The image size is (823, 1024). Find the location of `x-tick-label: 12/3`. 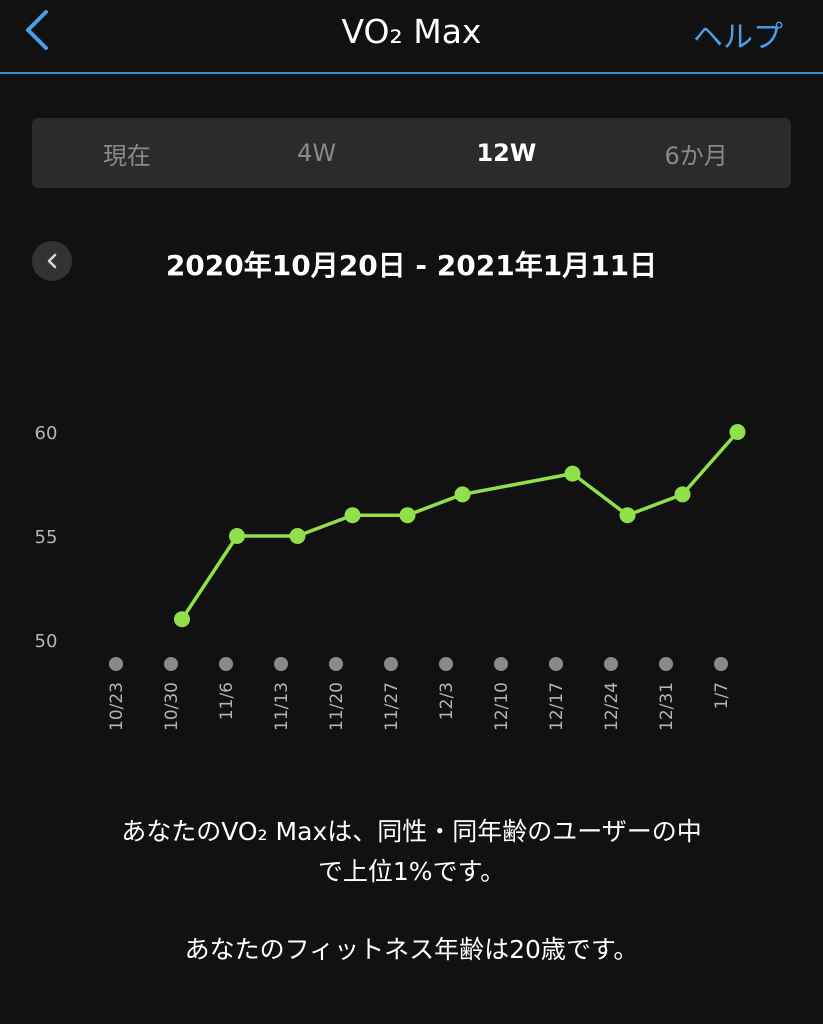

x-tick-label: 12/3 is located at coordinates (447, 701).